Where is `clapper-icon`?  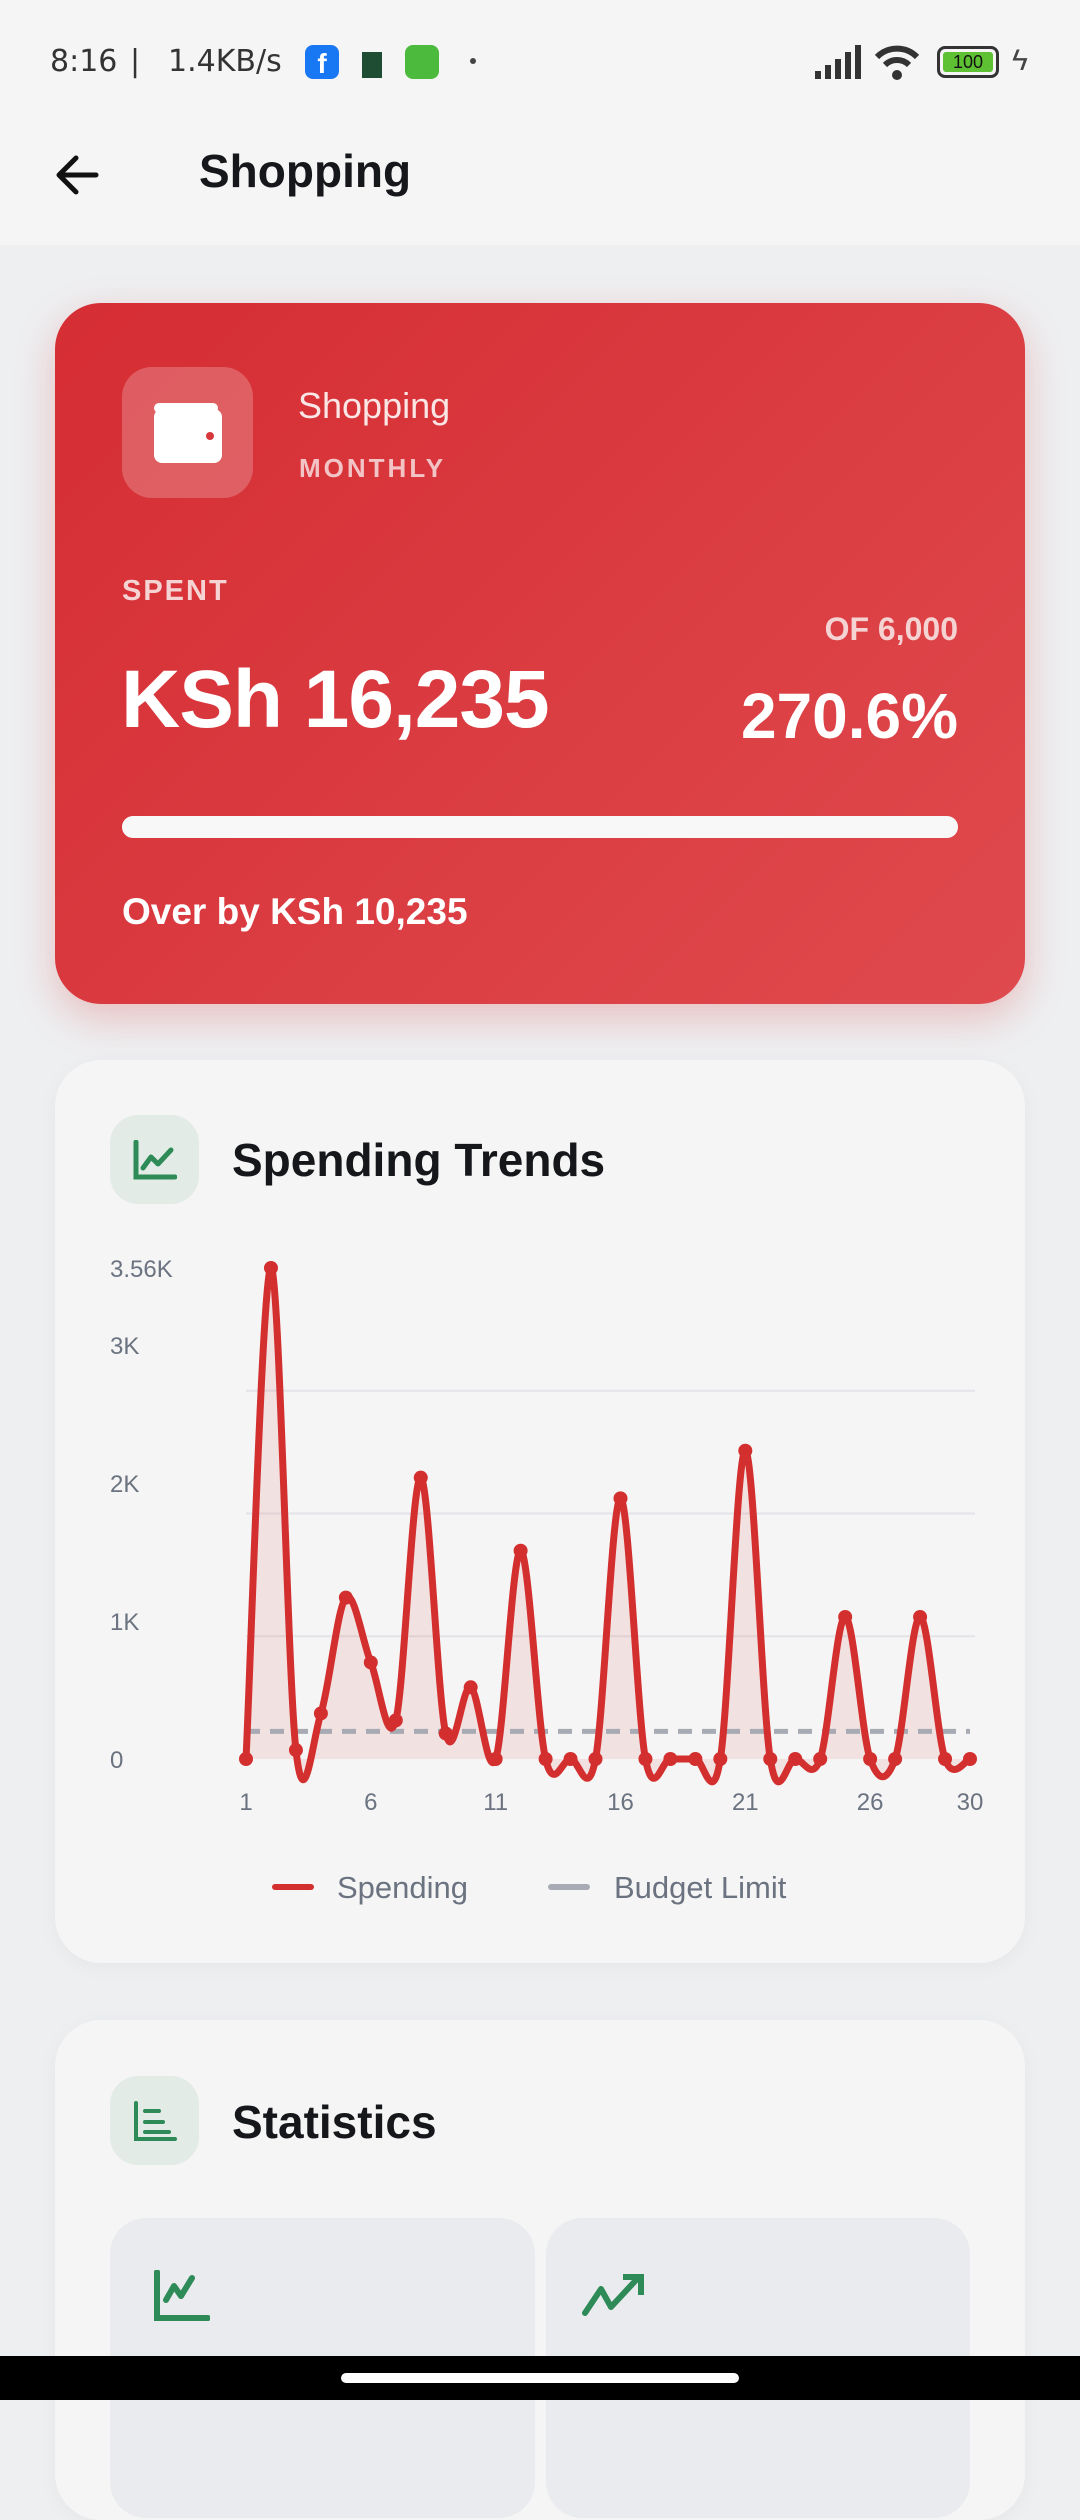 clapper-icon is located at coordinates (372, 65).